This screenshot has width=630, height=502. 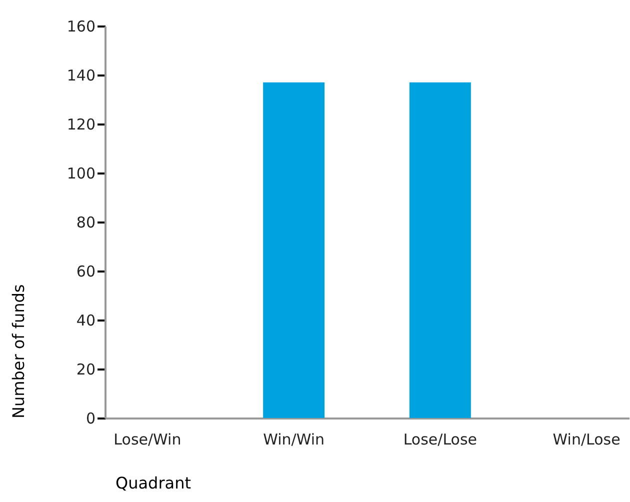 I want to click on y-tick-label: 20, so click(x=86, y=369).